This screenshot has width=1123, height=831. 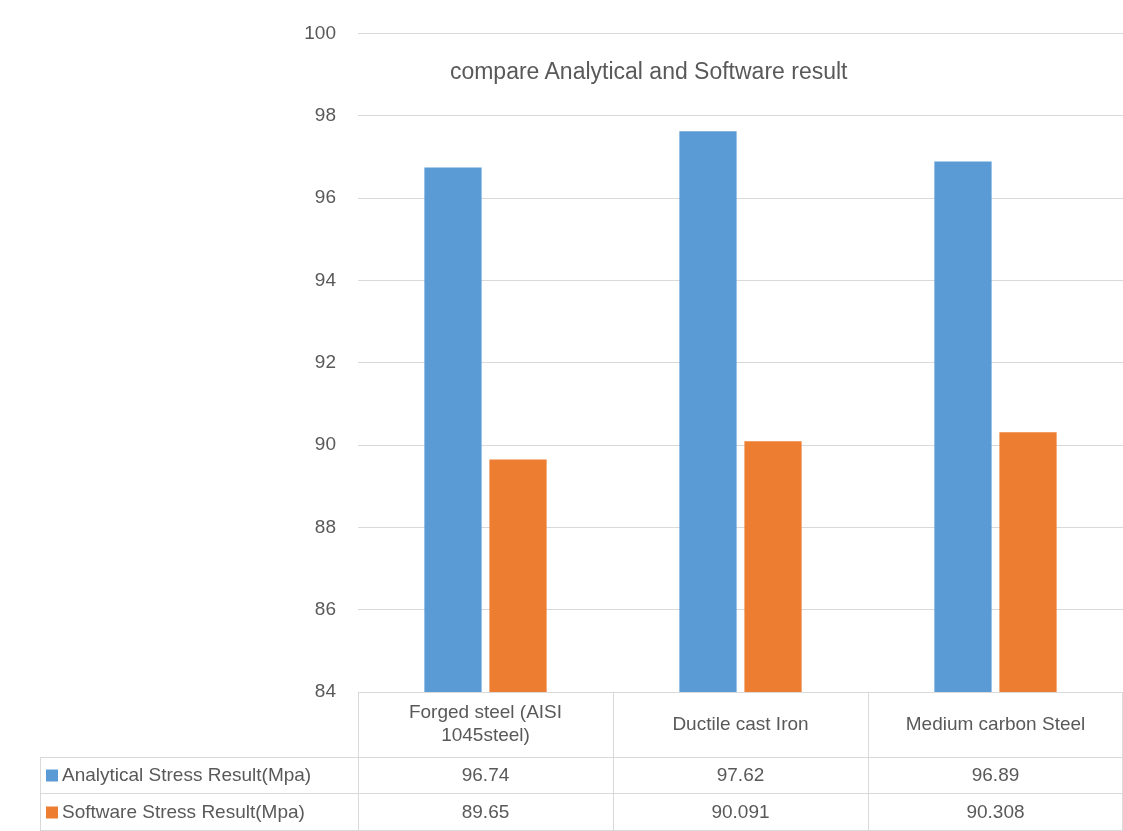 I want to click on data-label: 90.308, so click(x=995, y=811).